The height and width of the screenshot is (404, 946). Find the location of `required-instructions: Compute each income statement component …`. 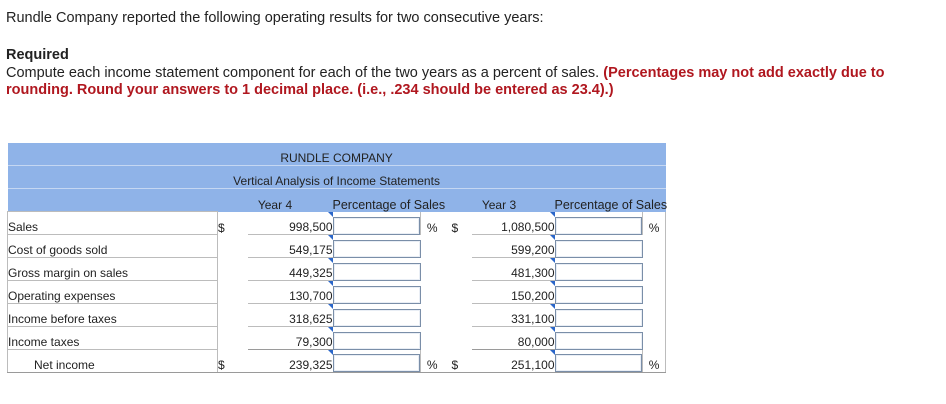

required-instructions: Compute each income statement component … is located at coordinates (473, 82).